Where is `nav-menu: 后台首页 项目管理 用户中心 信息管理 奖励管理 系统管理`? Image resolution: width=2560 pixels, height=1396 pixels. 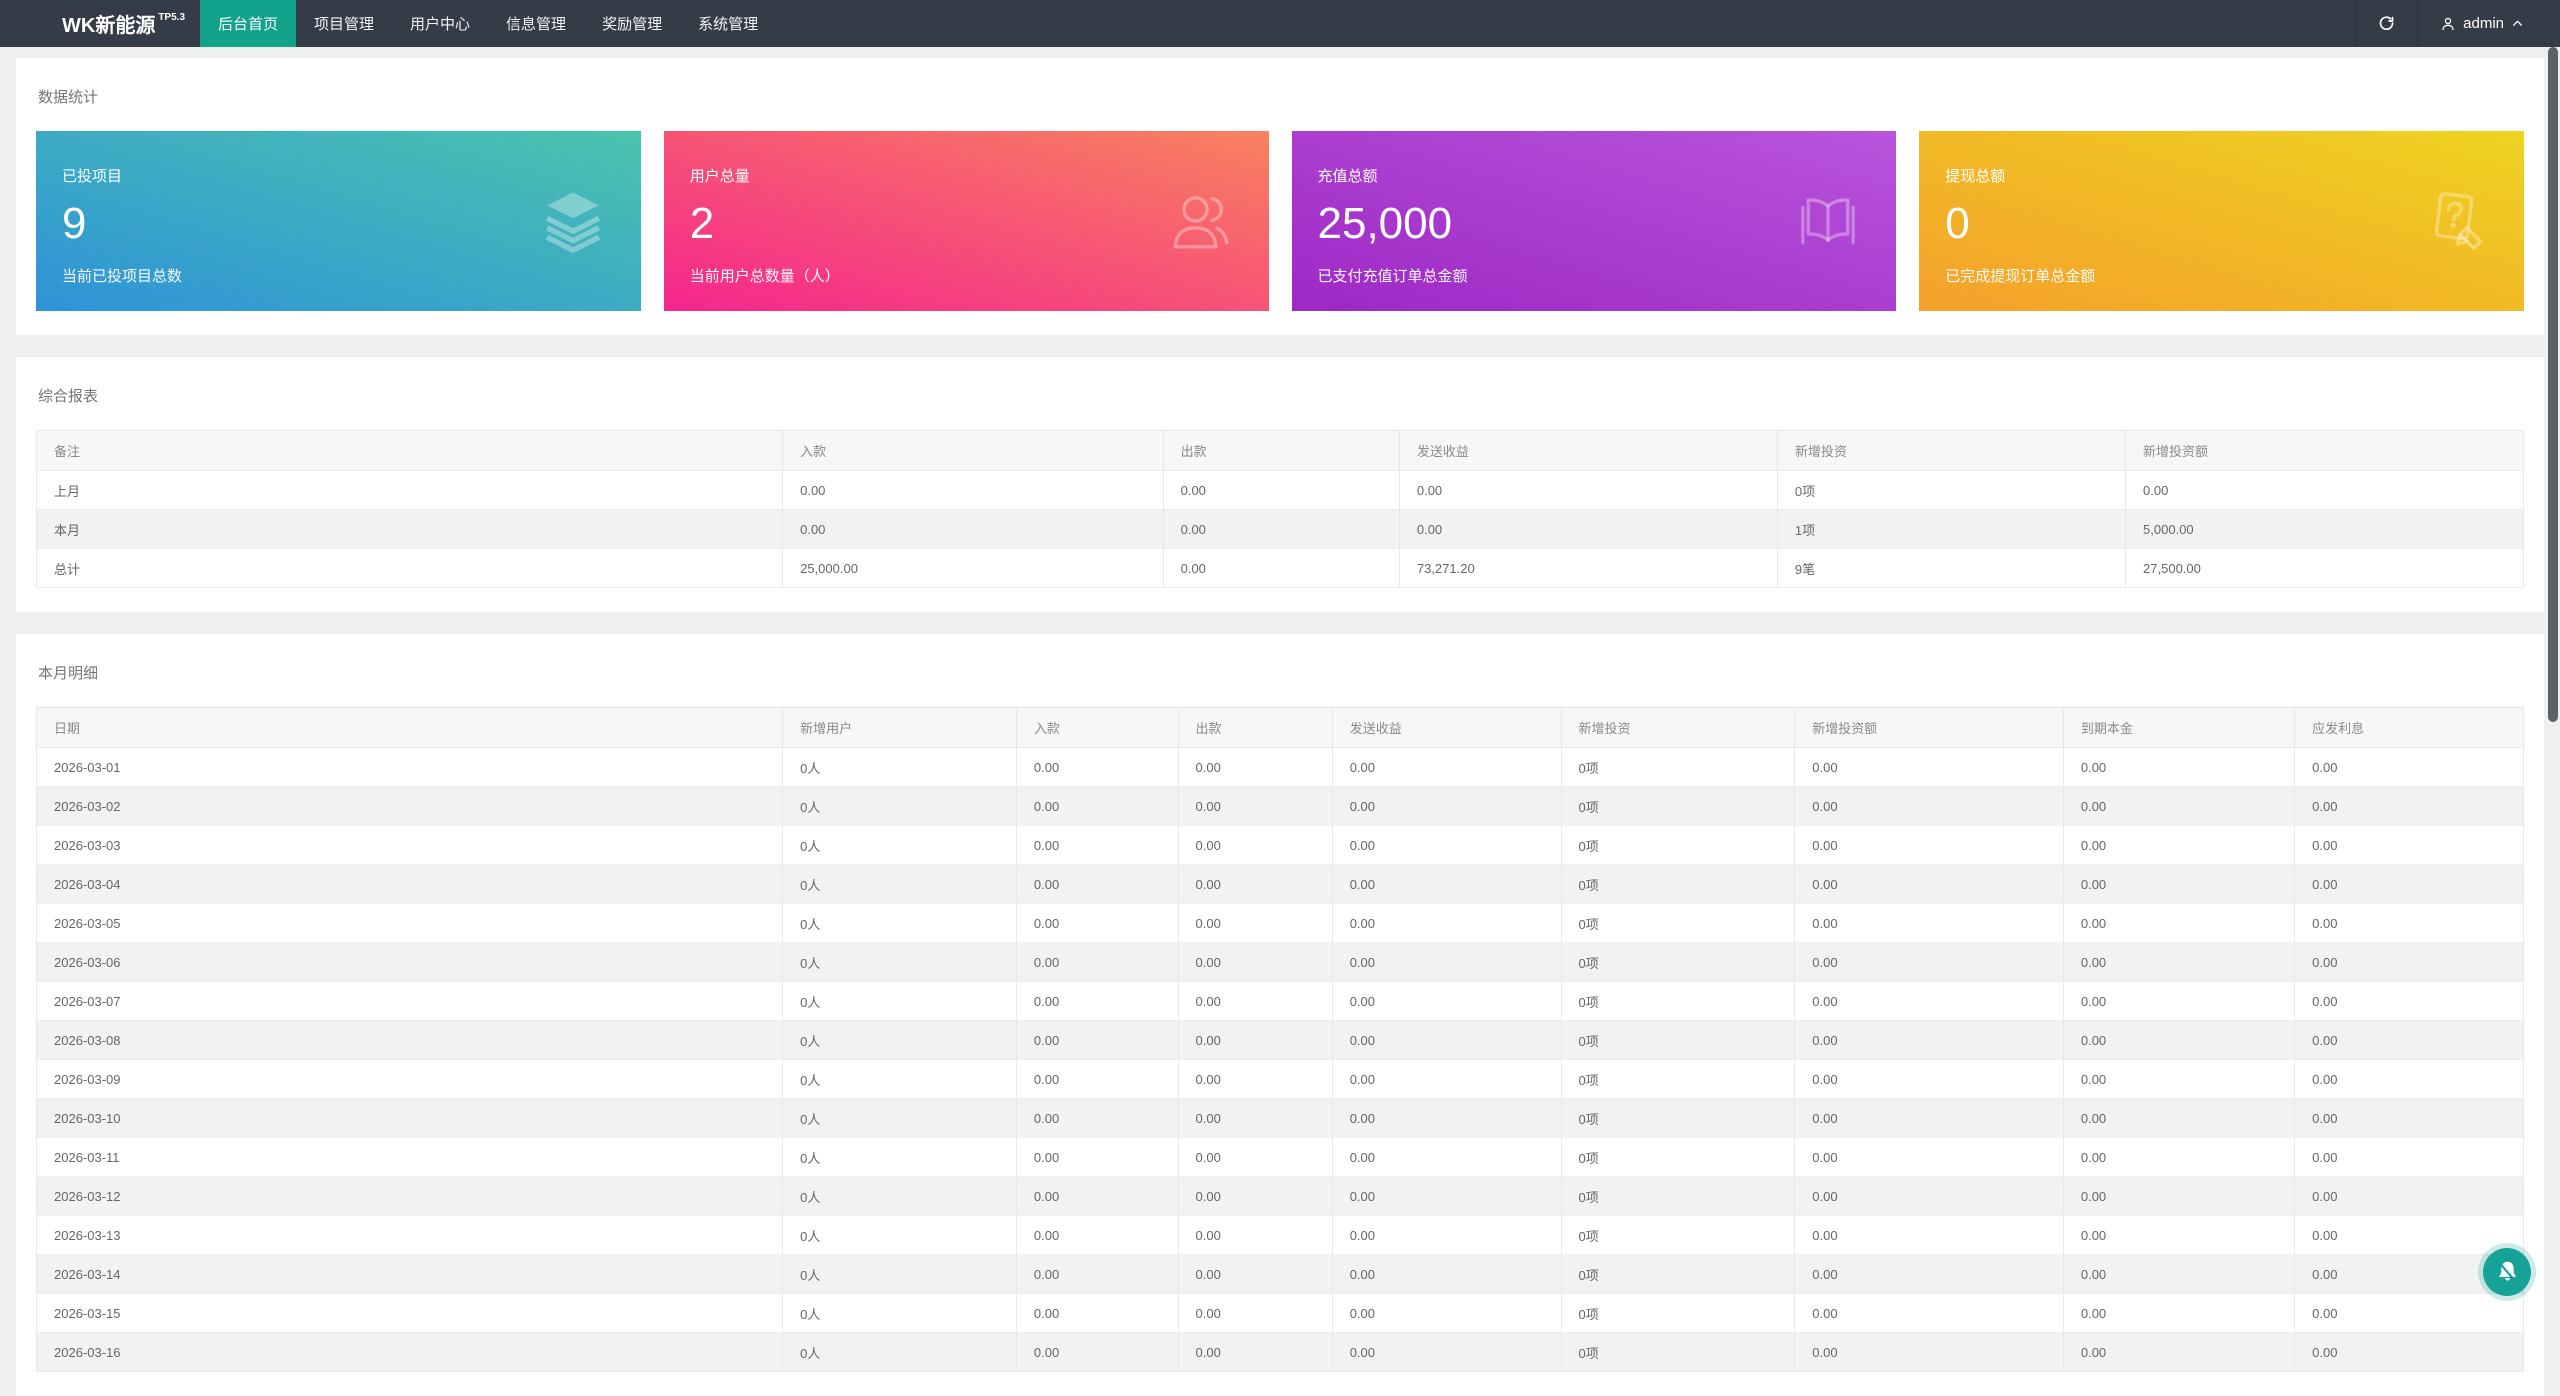
nav-menu: 后台首页 项目管理 用户中心 信息管理 奖励管理 系统管理 is located at coordinates (488, 23).